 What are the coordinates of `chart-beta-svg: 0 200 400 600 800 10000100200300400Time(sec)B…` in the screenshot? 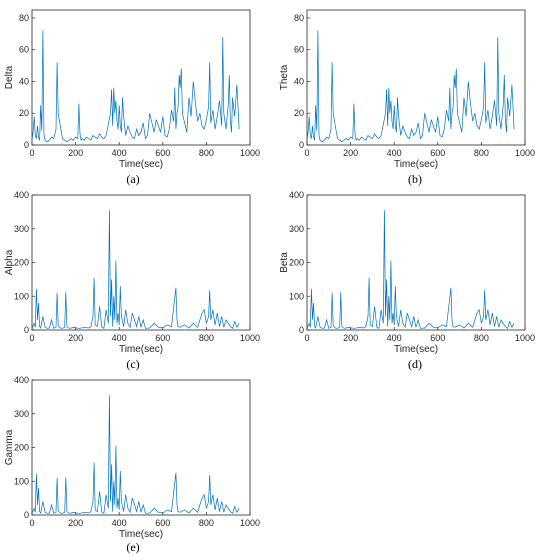 It's located at (407, 272).